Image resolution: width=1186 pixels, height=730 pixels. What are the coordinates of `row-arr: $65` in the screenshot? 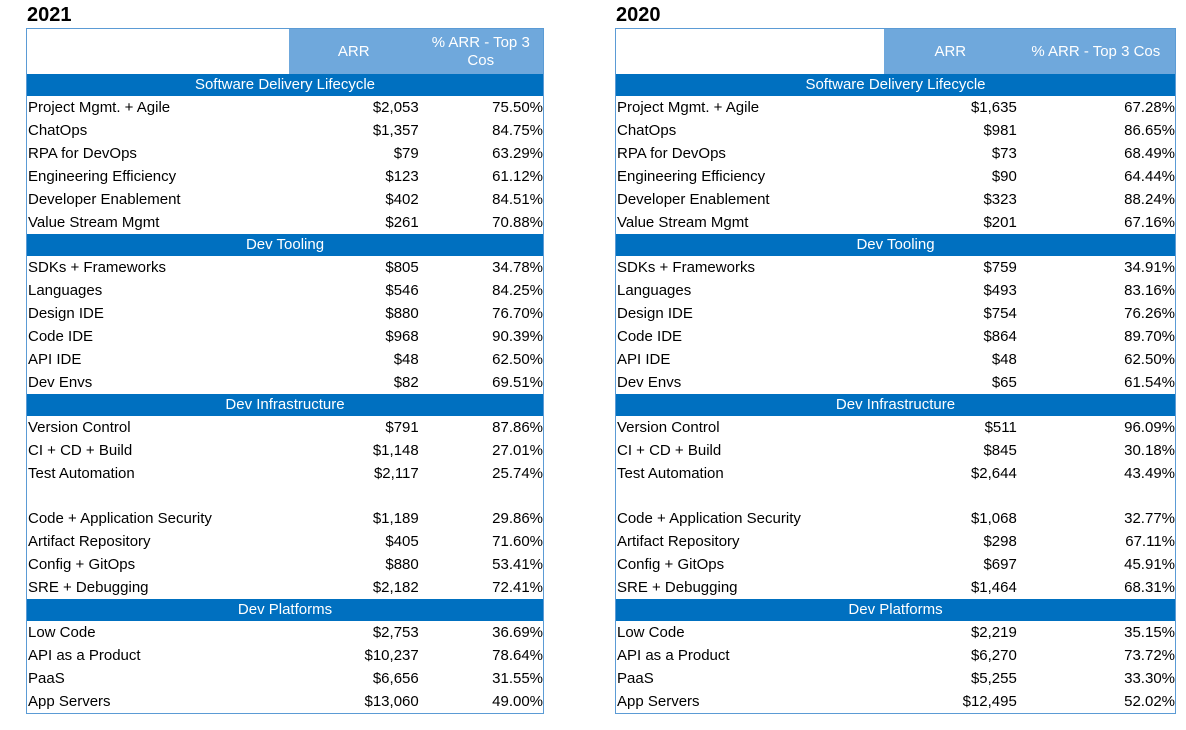 It's located at (1004, 382).